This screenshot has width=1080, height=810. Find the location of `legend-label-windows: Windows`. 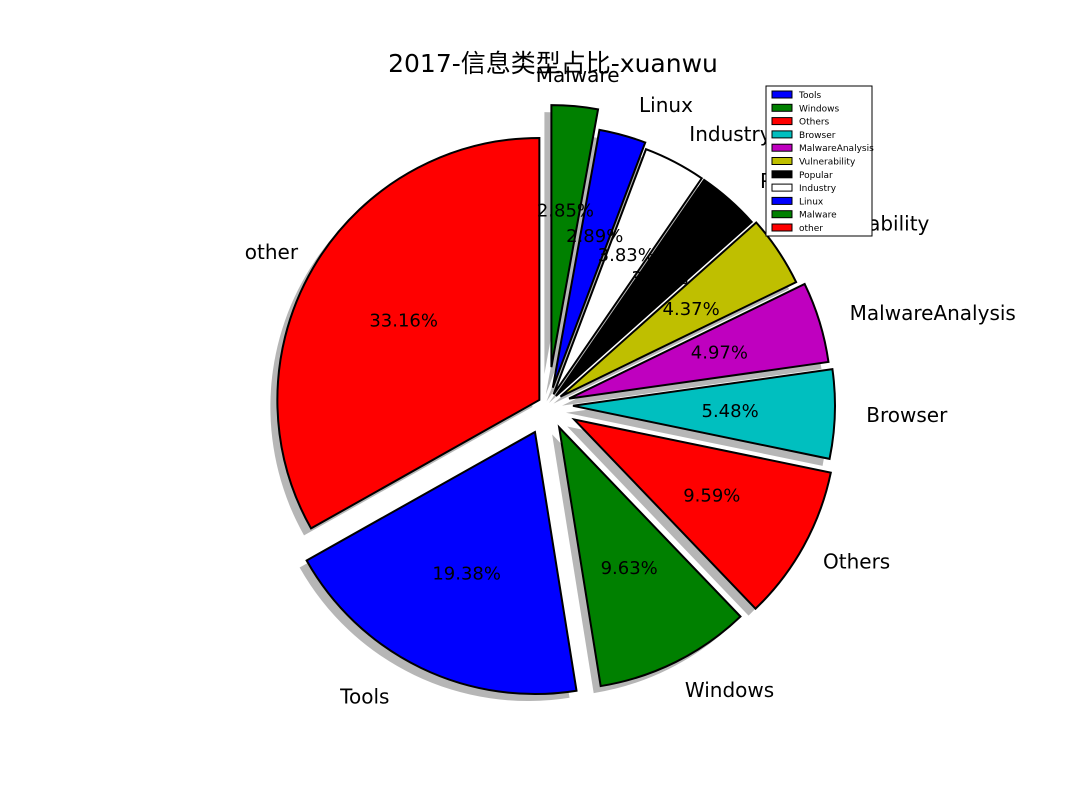

legend-label-windows: Windows is located at coordinates (819, 109).